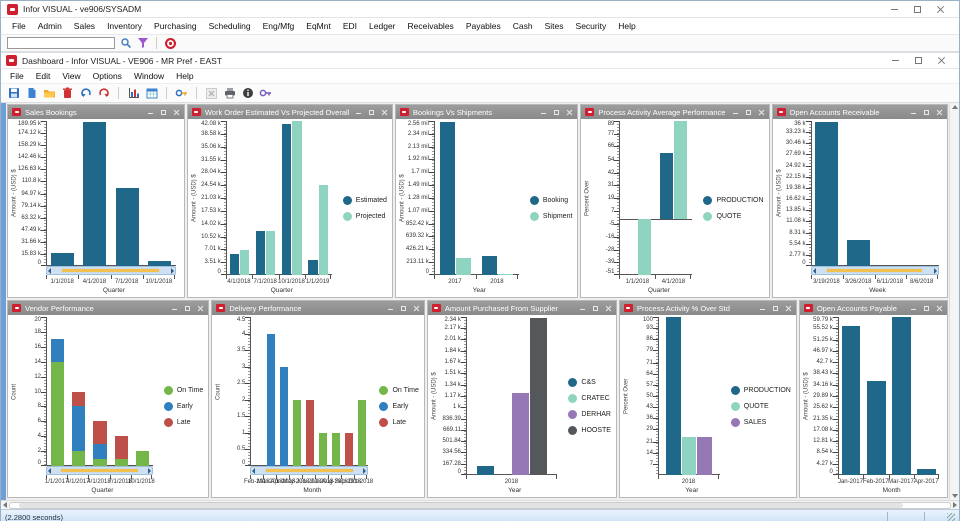 The image size is (960, 521). Describe the element at coordinates (85, 93) in the screenshot. I see `undo-icon` at that location.